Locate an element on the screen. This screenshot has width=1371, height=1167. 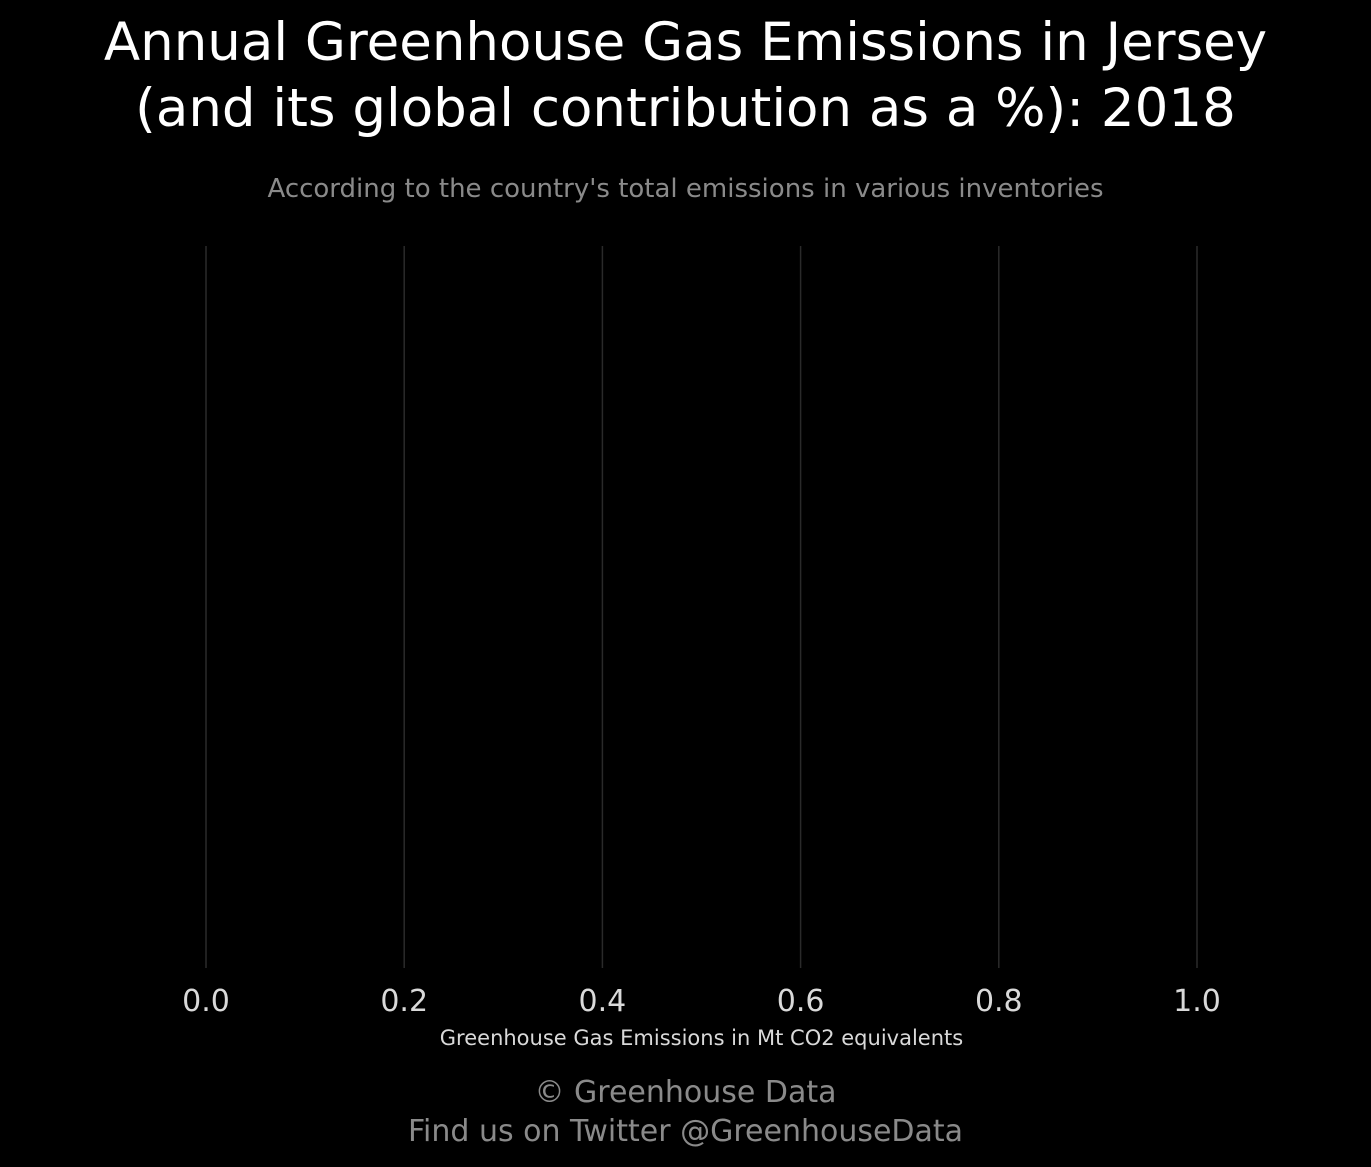
x-tick-label: 0.0 is located at coordinates (206, 1001).